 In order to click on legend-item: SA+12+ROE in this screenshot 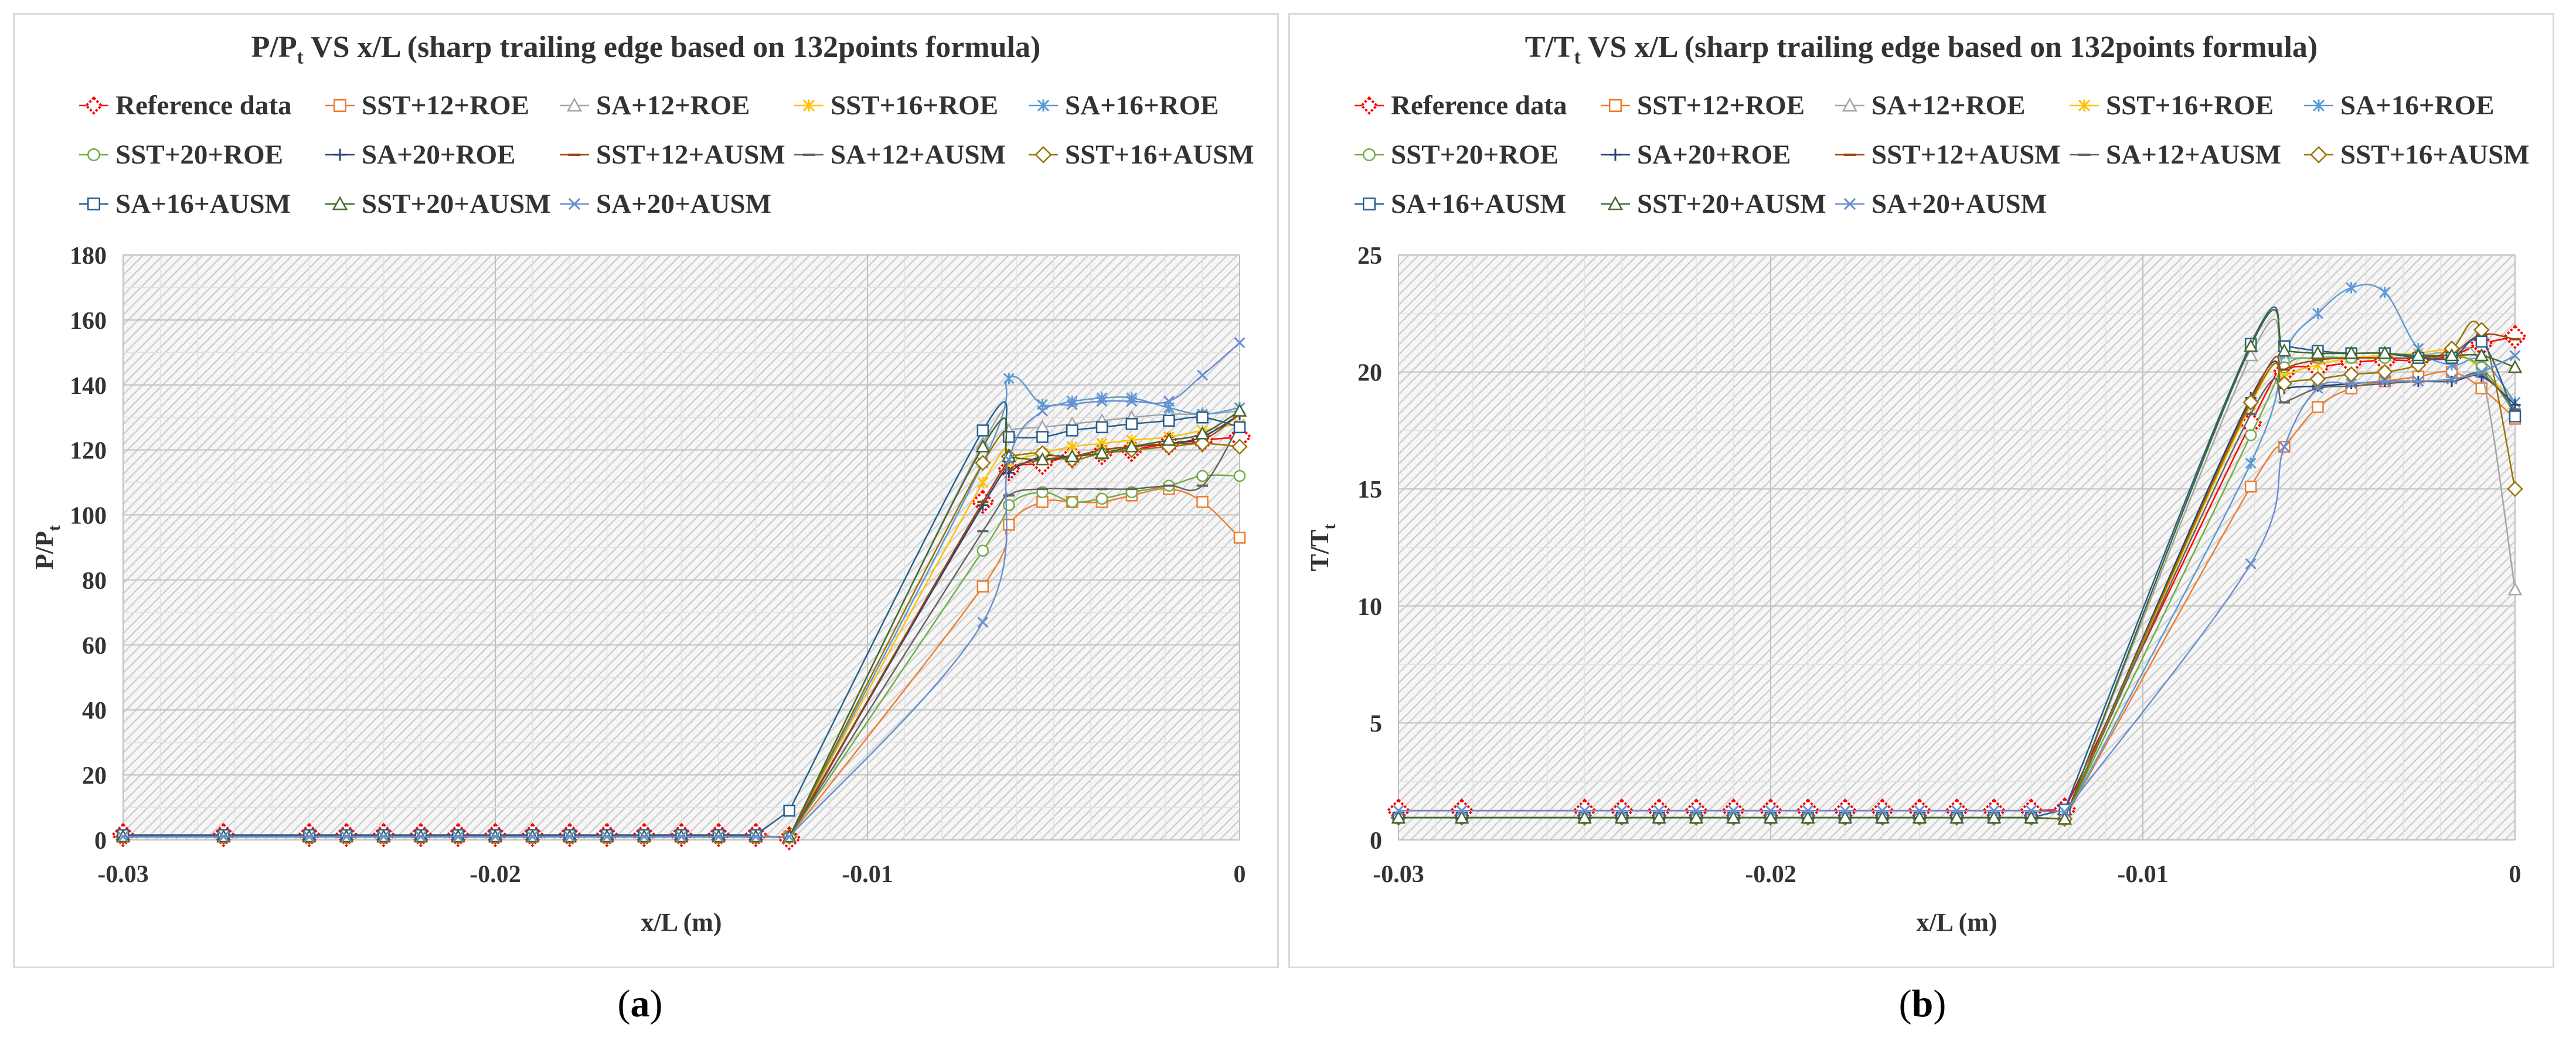, I will do `click(1930, 105)`.